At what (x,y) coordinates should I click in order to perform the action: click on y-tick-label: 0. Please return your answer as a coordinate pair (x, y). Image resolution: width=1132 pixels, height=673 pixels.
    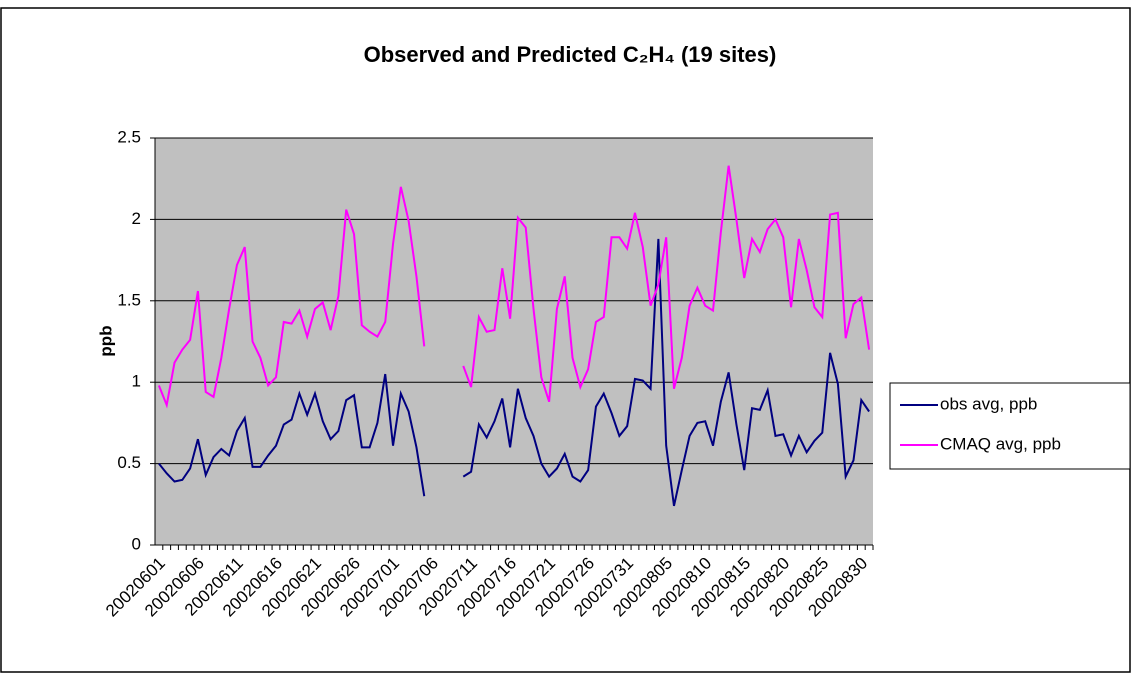
    Looking at the image, I should click on (136, 543).